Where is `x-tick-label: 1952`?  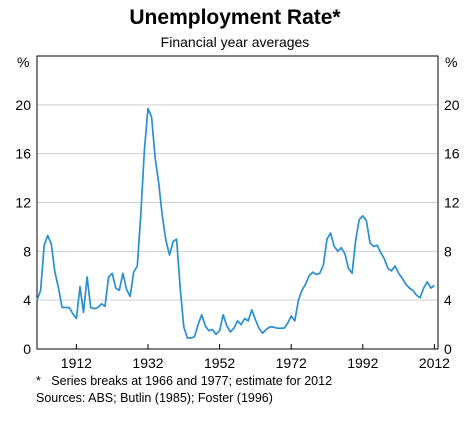
x-tick-label: 1952 is located at coordinates (219, 363).